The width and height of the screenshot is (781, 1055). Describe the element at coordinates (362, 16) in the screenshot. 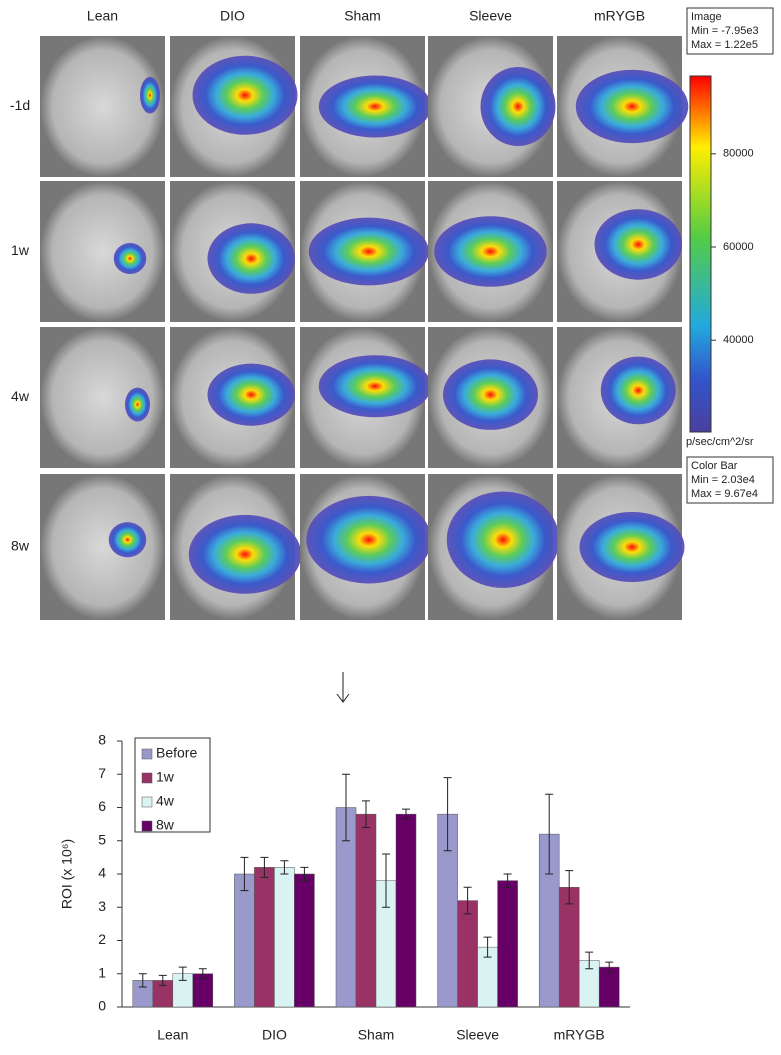

I see `column-label: Sham` at that location.